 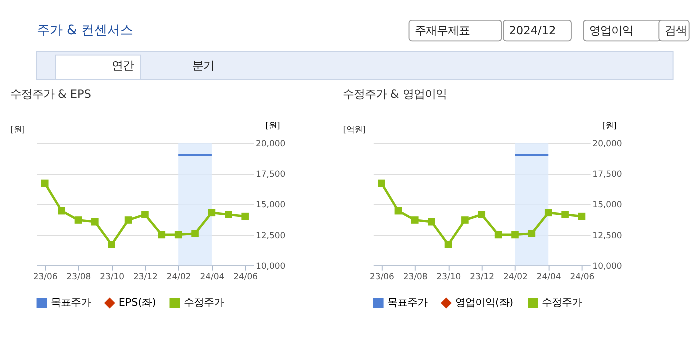 What do you see at coordinates (137, 303) in the screenshot?
I see `legend-label: EPS(좌)` at bounding box center [137, 303].